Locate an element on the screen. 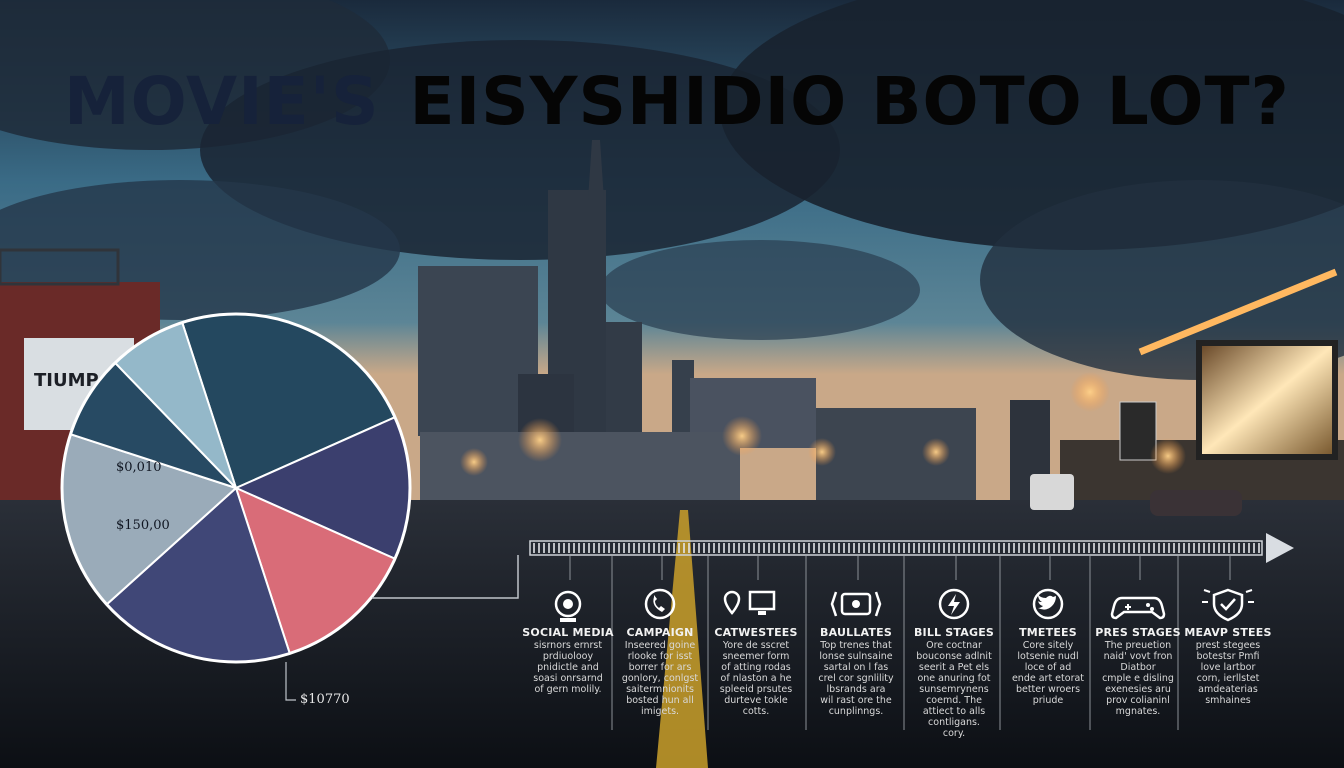 This screenshot has height=768, width=1344. twitter-bird-icon is located at coordinates (1048, 604).